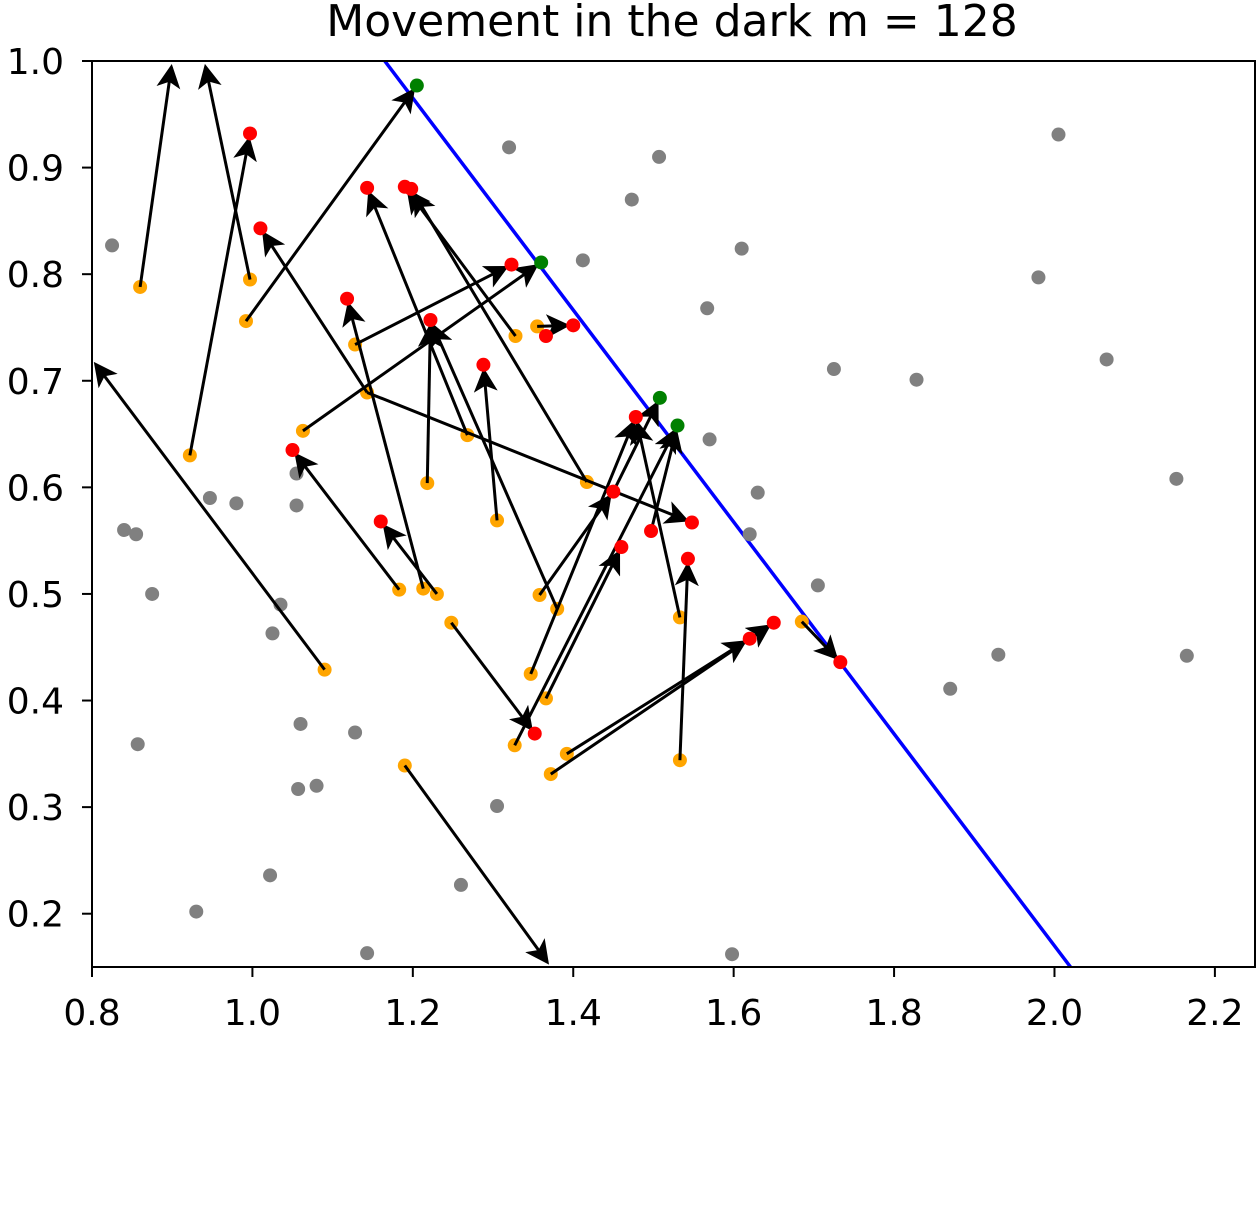 The height and width of the screenshot is (1216, 1258). I want to click on y-tick-label: 0.2, so click(35, 915).